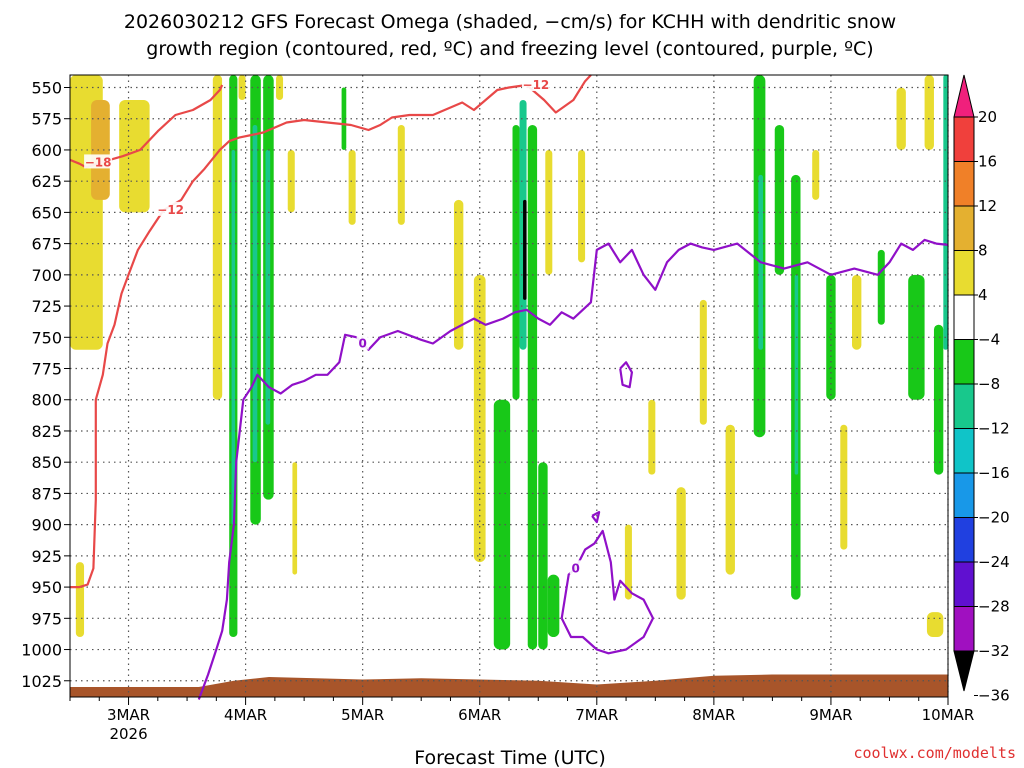 The image size is (1024, 768). I want to click on colorbar-arrow-top, so click(964, 96).